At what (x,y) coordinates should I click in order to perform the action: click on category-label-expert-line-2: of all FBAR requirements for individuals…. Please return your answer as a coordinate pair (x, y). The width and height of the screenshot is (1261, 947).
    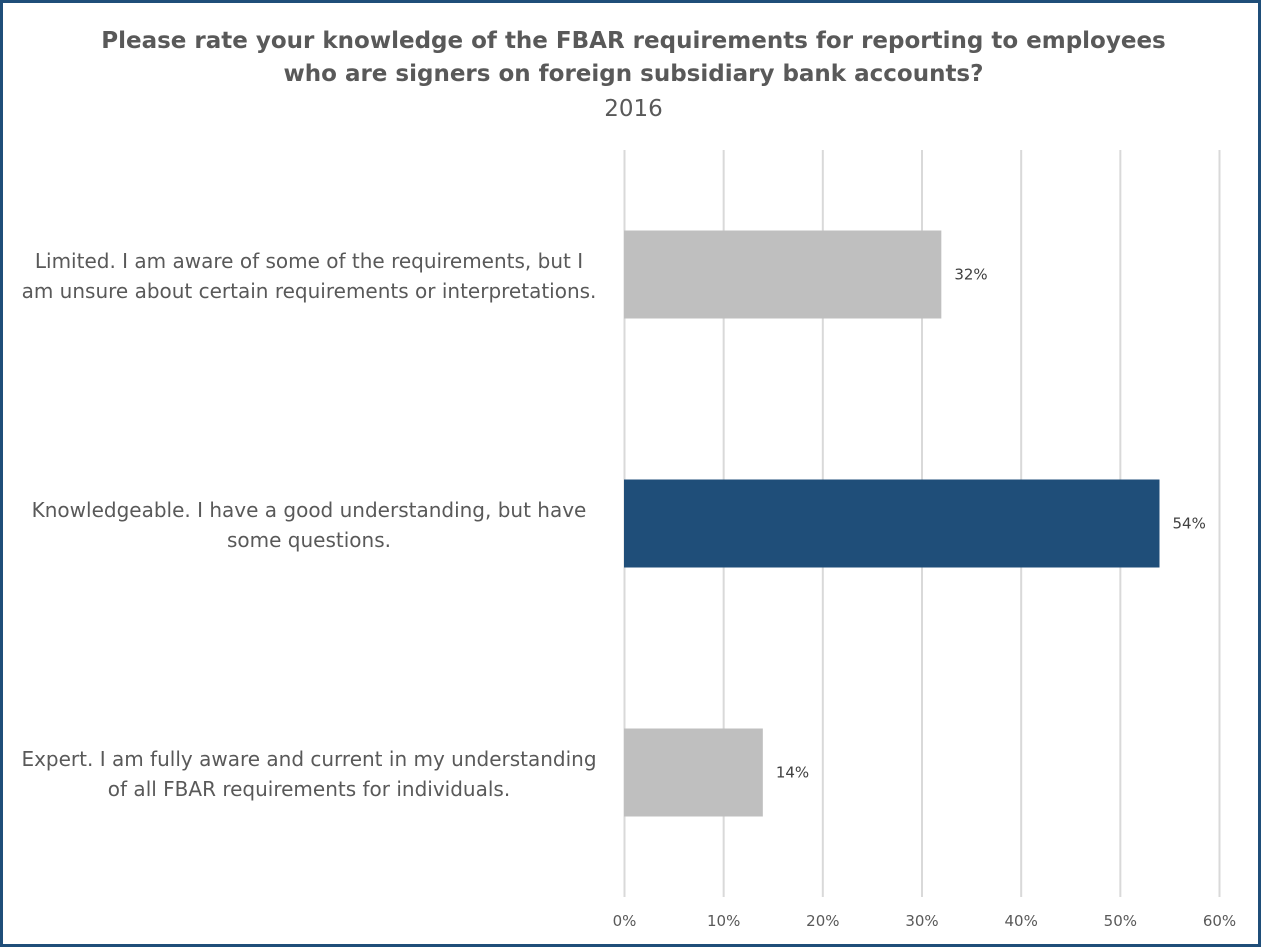
    Looking at the image, I should click on (309, 789).